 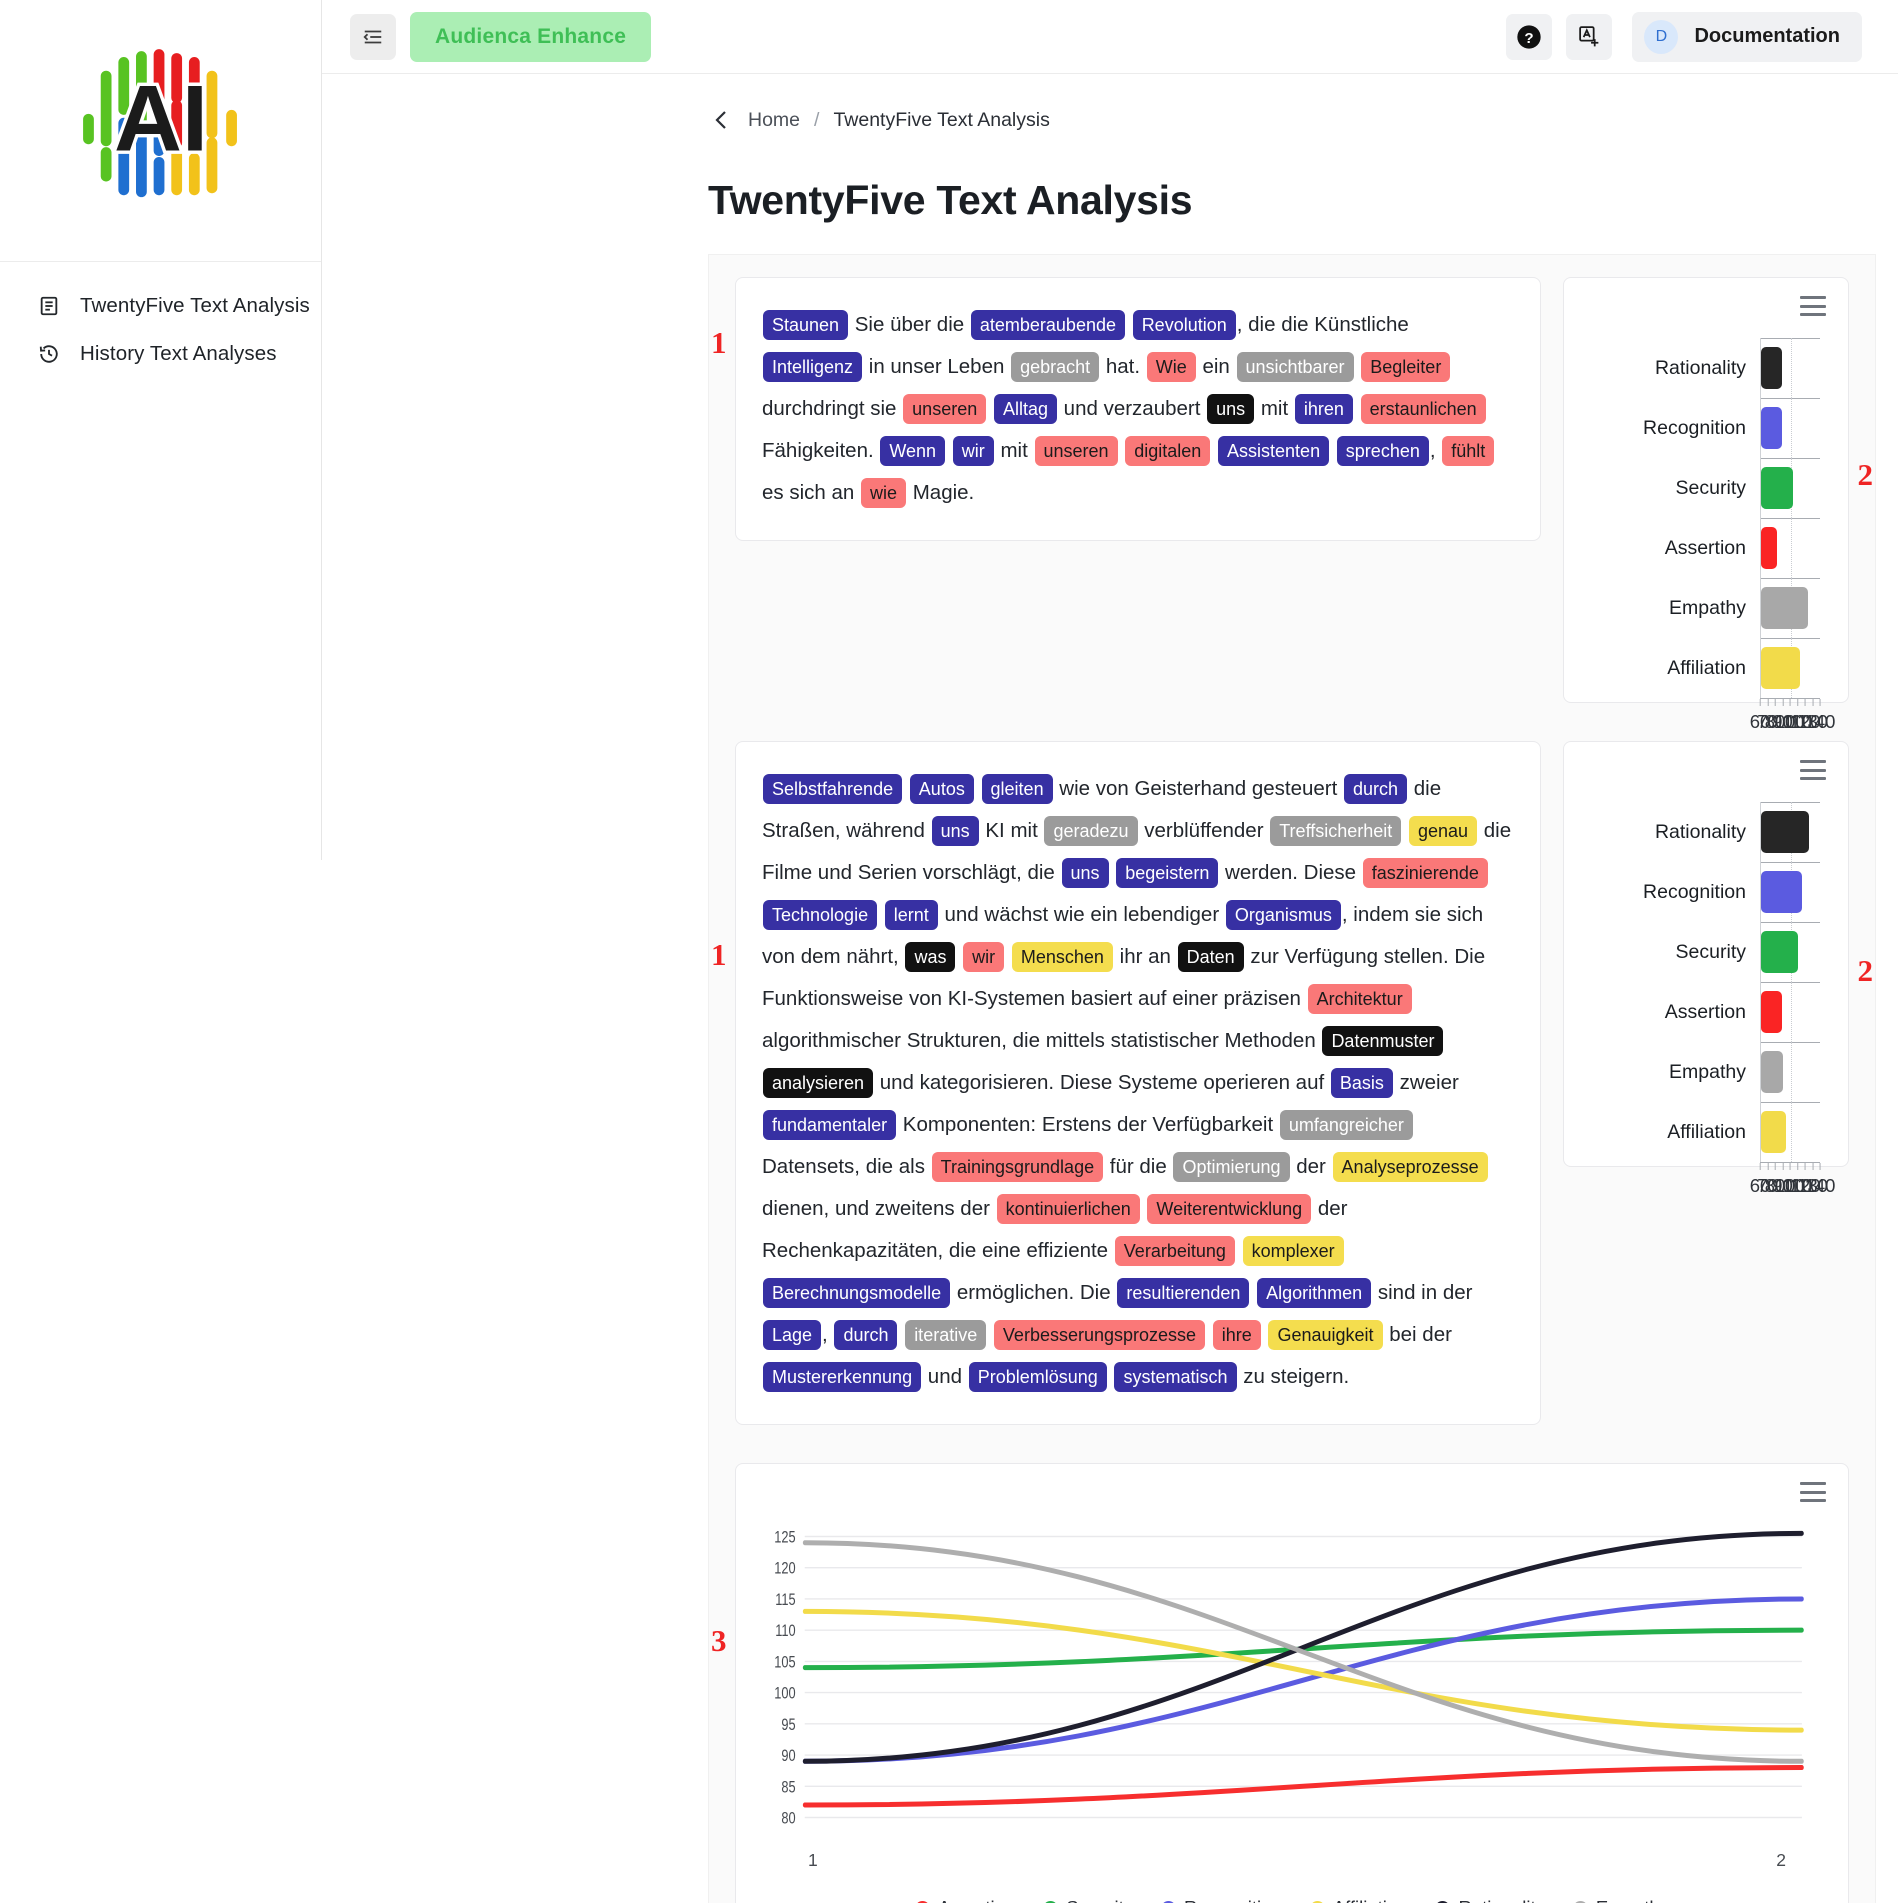 I want to click on sidebar-item-twentyfive-text-analysis: TwentyFive Text Analysis, so click(x=160, y=306).